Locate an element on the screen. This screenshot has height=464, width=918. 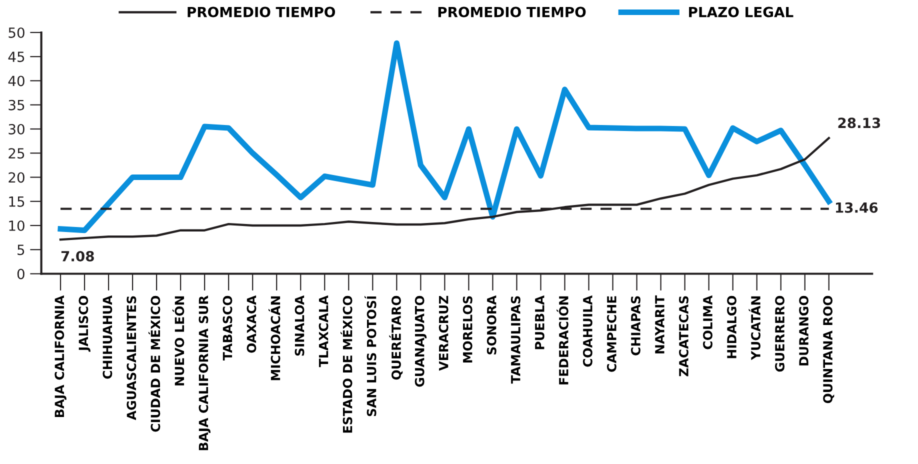
legend-label: PLAZO LEGAL is located at coordinates (741, 12).